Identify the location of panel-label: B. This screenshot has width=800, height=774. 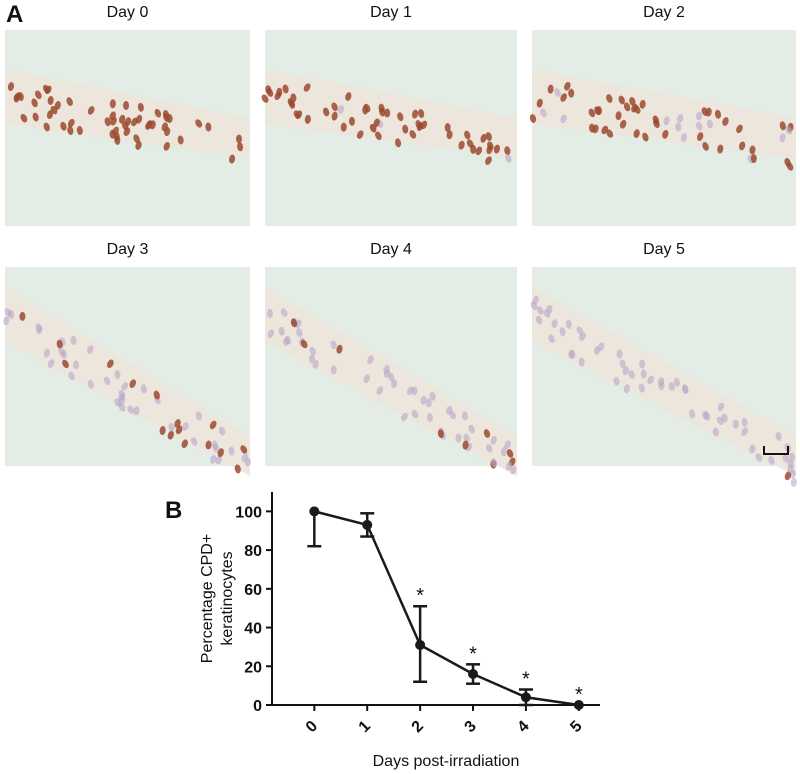
(173, 510).